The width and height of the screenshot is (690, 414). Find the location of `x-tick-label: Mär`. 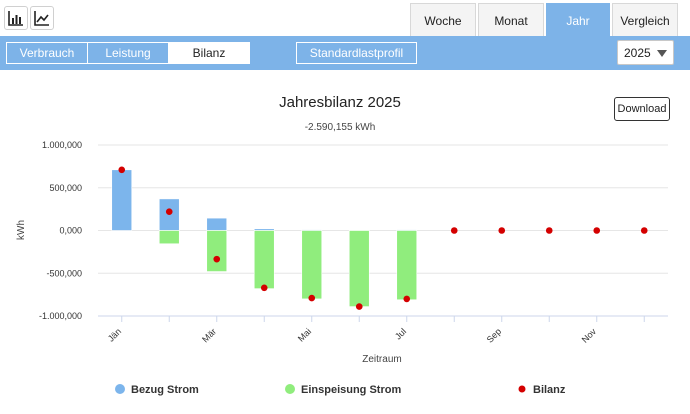

x-tick-label: Mär is located at coordinates (209, 335).